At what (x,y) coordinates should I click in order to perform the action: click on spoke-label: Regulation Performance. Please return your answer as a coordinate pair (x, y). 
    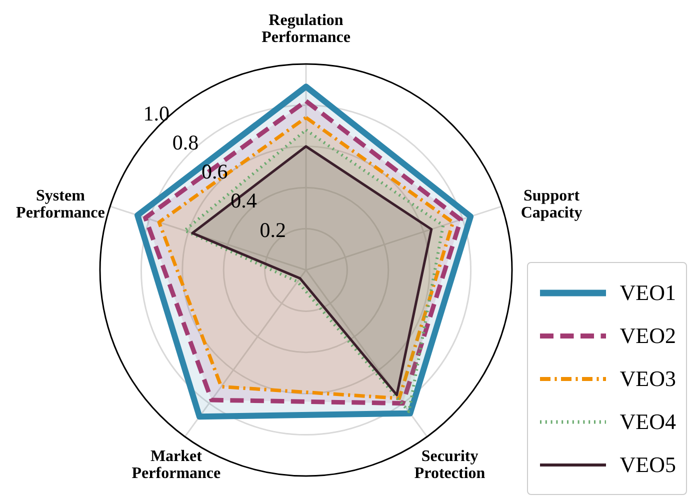
    Looking at the image, I should click on (306, 29).